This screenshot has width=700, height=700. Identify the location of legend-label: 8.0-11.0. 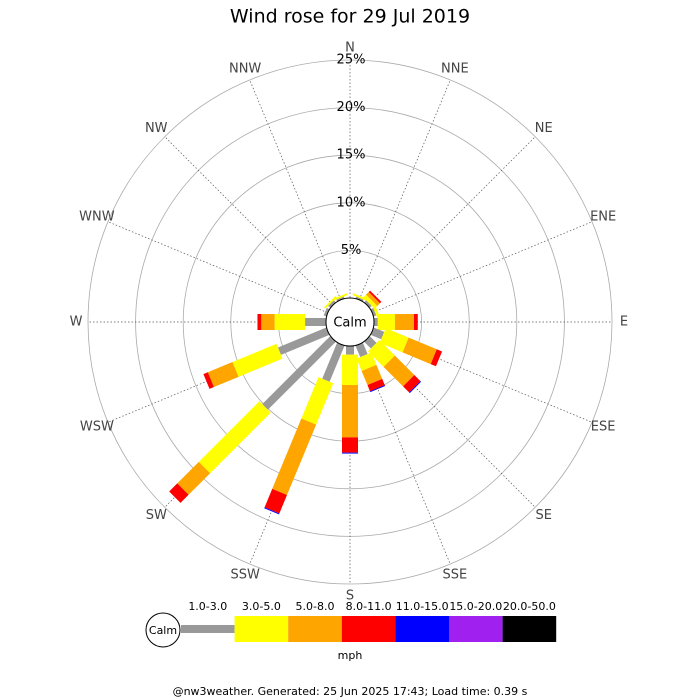
(369, 606).